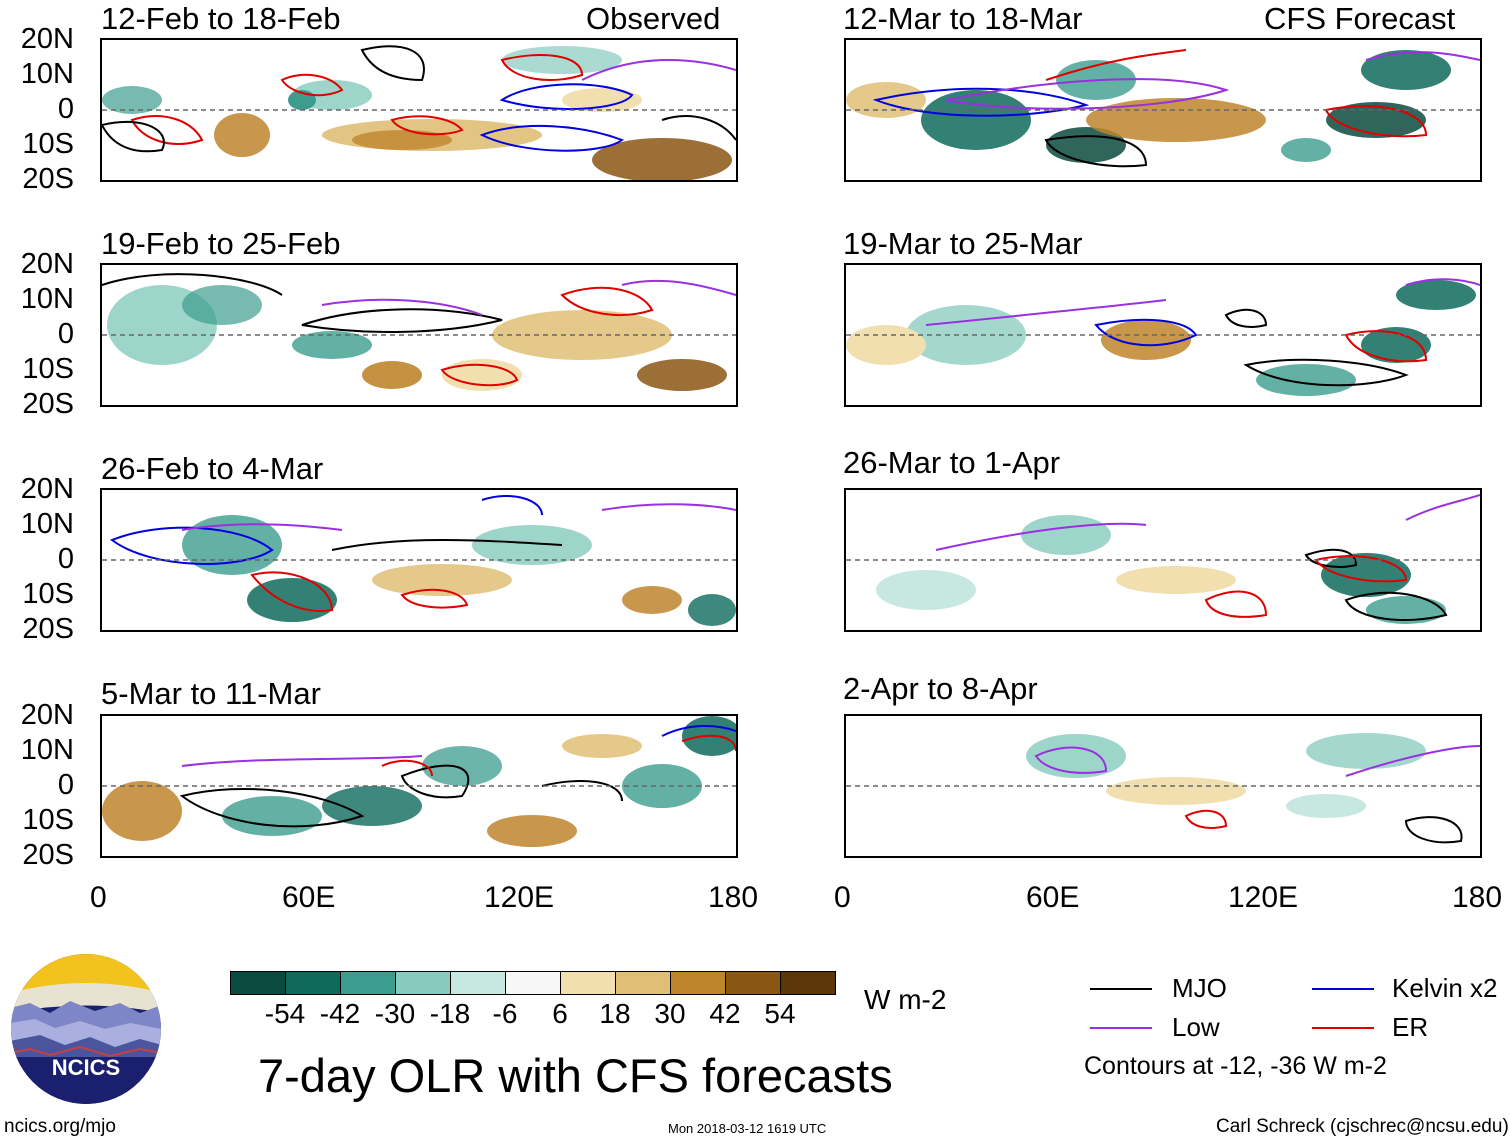 The image size is (1510, 1142). What do you see at coordinates (212, 468) in the screenshot?
I see `panel-title-obs-3: 26-Feb to 4-Mar` at bounding box center [212, 468].